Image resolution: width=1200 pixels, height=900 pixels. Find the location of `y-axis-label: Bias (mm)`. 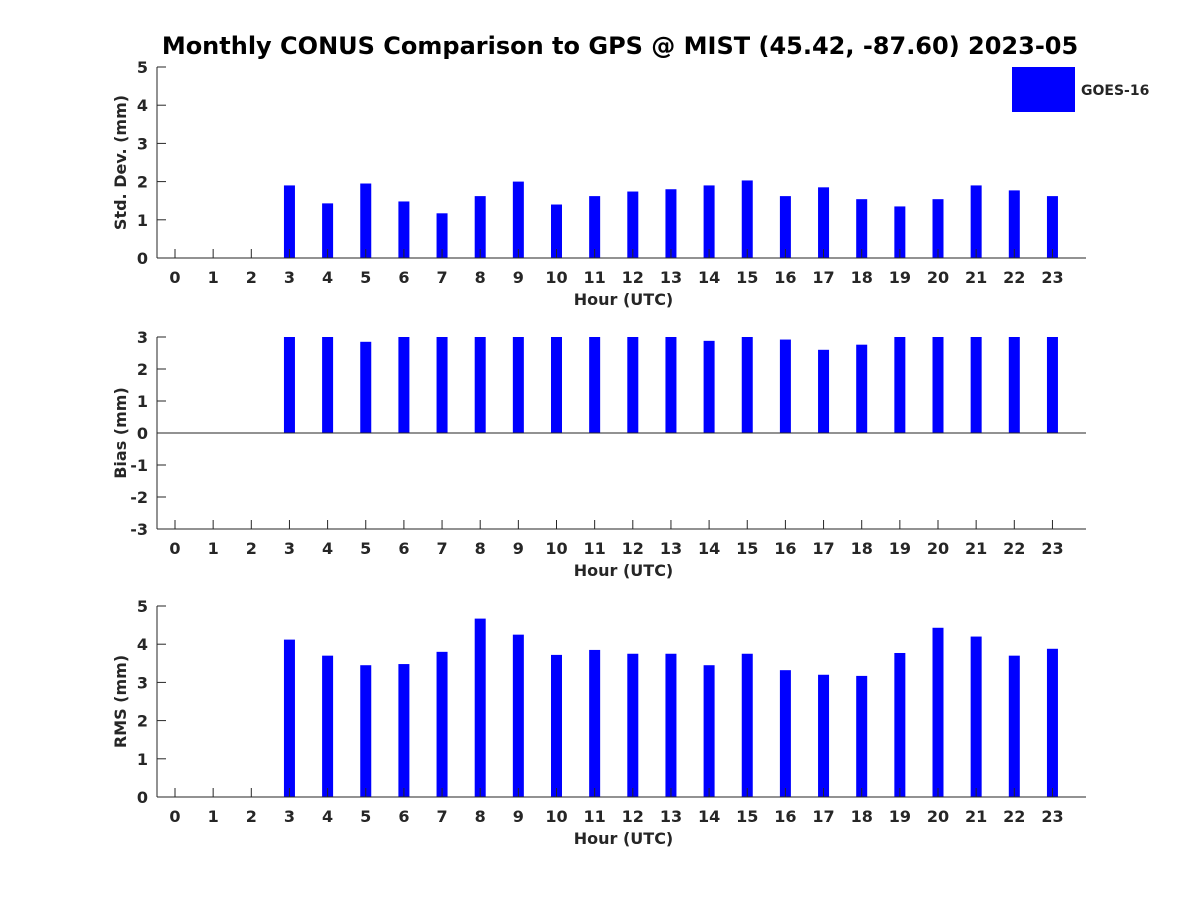

y-axis-label: Bias (mm) is located at coordinates (120, 433).